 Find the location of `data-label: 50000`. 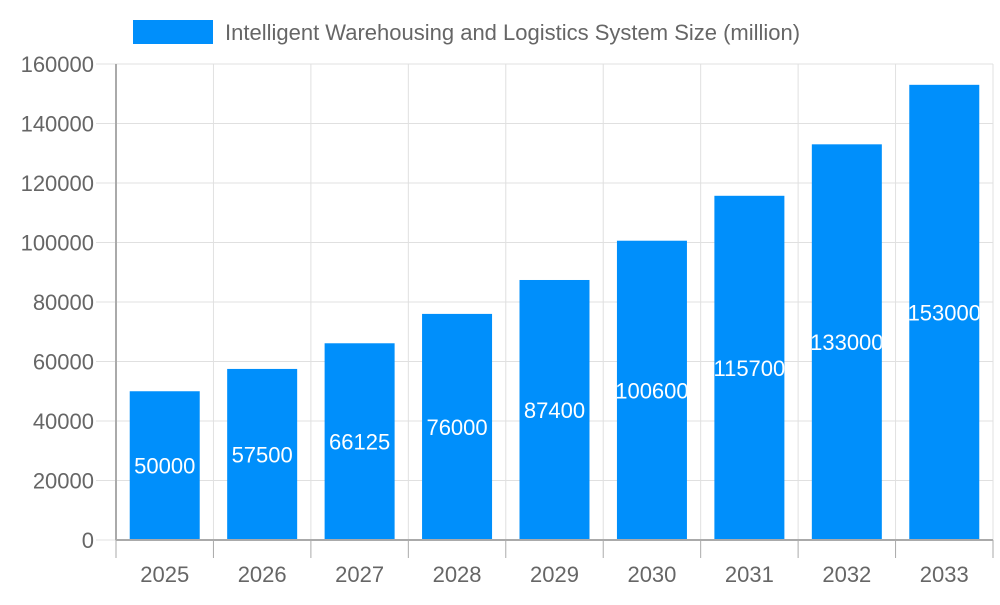

data-label: 50000 is located at coordinates (164, 466).